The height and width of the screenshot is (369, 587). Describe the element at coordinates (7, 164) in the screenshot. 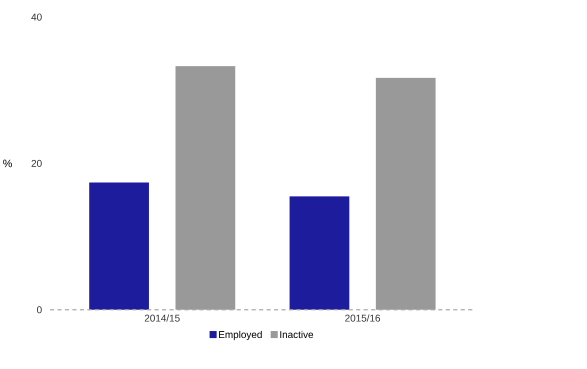

I see `y-axis-title: %` at that location.